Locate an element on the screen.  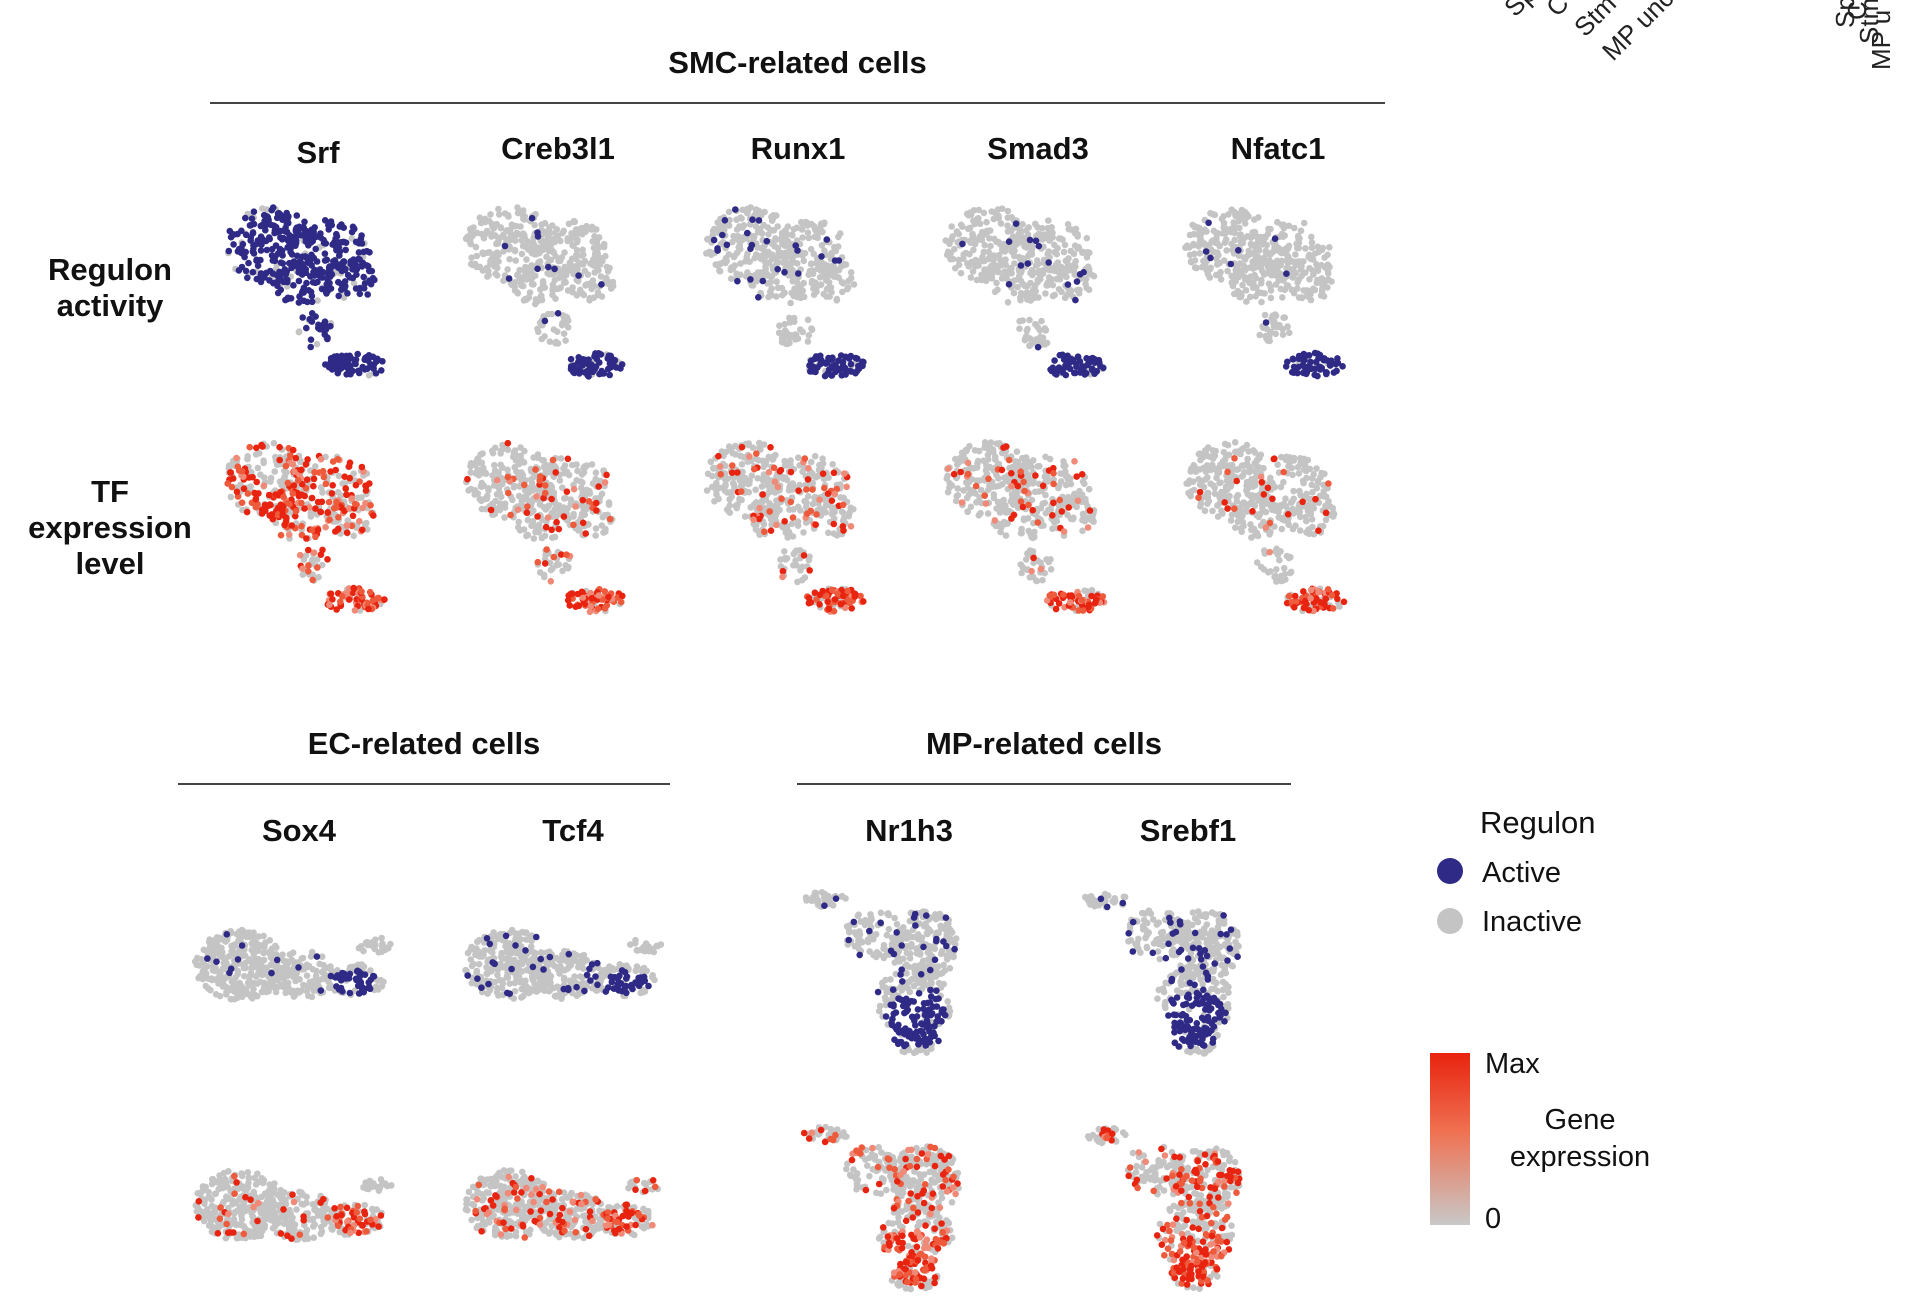
scatter-highlight-points is located at coordinates (305, 291).